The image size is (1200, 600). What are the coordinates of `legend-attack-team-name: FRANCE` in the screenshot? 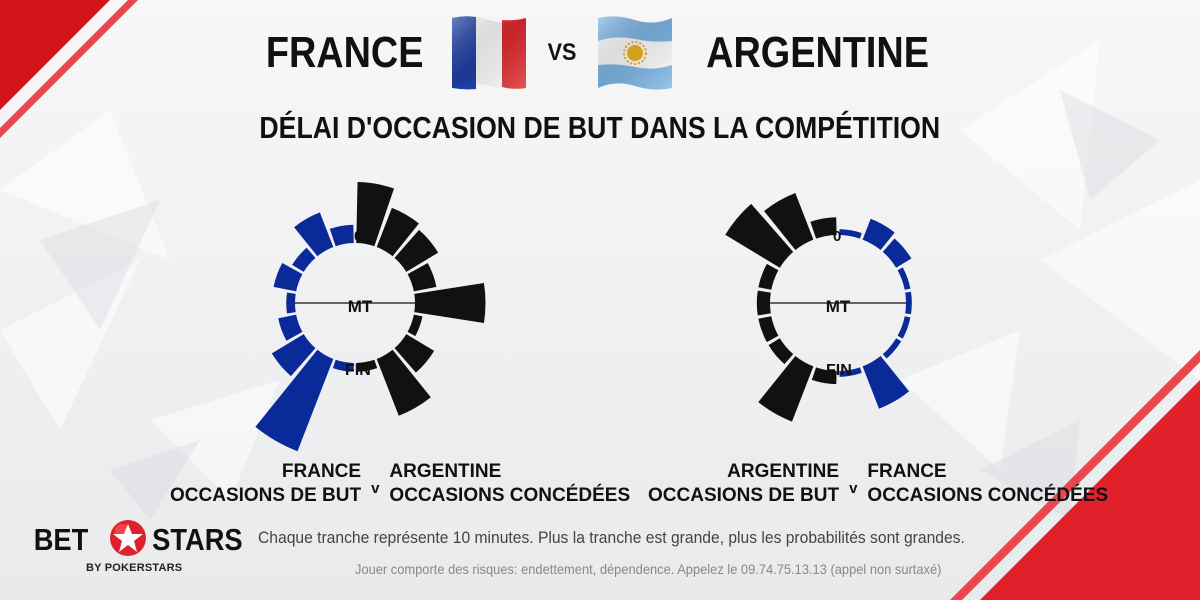 It's located at (321, 471).